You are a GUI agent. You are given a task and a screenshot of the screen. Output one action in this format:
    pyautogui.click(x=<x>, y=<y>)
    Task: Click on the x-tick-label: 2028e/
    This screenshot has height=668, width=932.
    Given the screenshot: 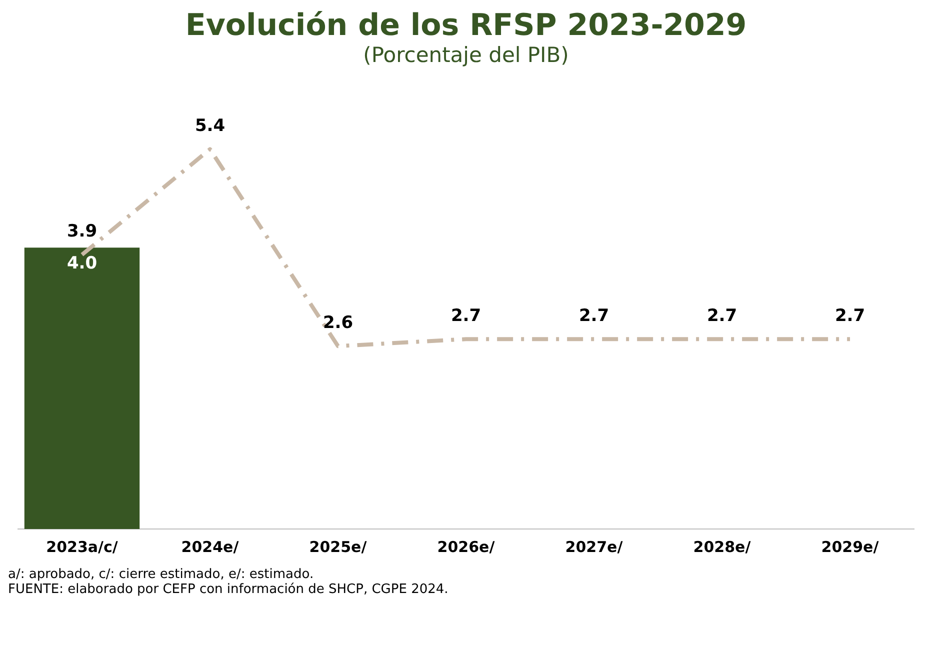 What is the action you would take?
    pyautogui.click(x=722, y=547)
    